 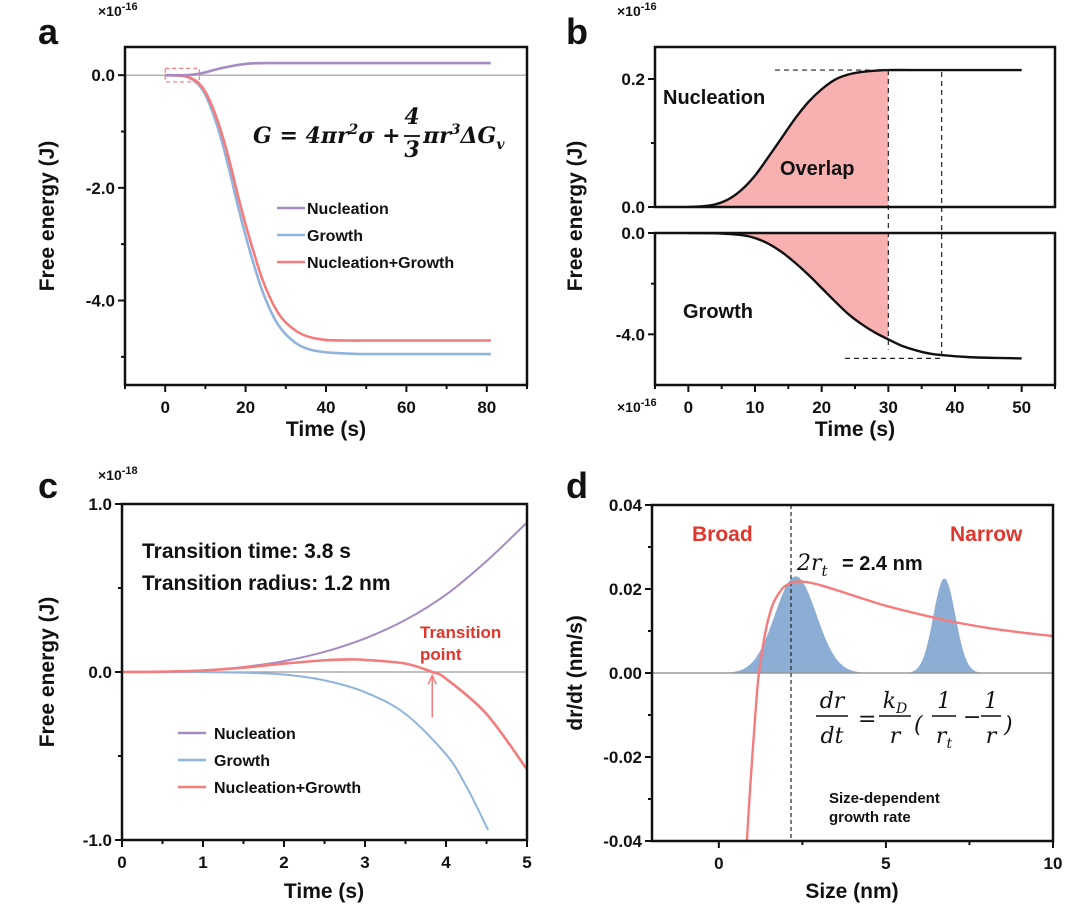 I want to click on b-top-ytick-label: 0.0, so click(x=633, y=207).